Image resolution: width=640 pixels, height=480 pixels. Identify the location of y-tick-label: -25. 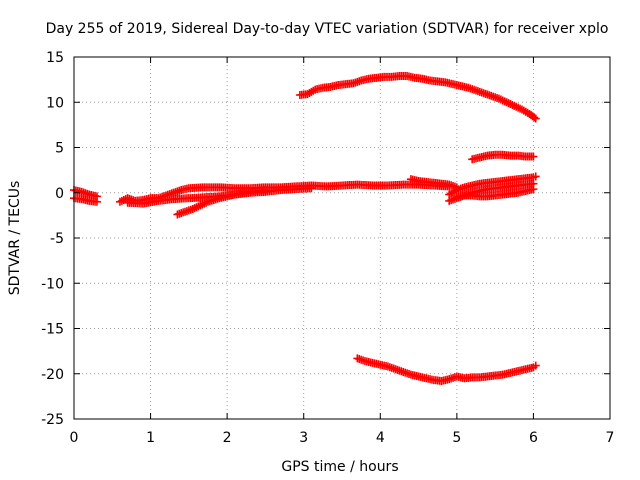
(52, 420).